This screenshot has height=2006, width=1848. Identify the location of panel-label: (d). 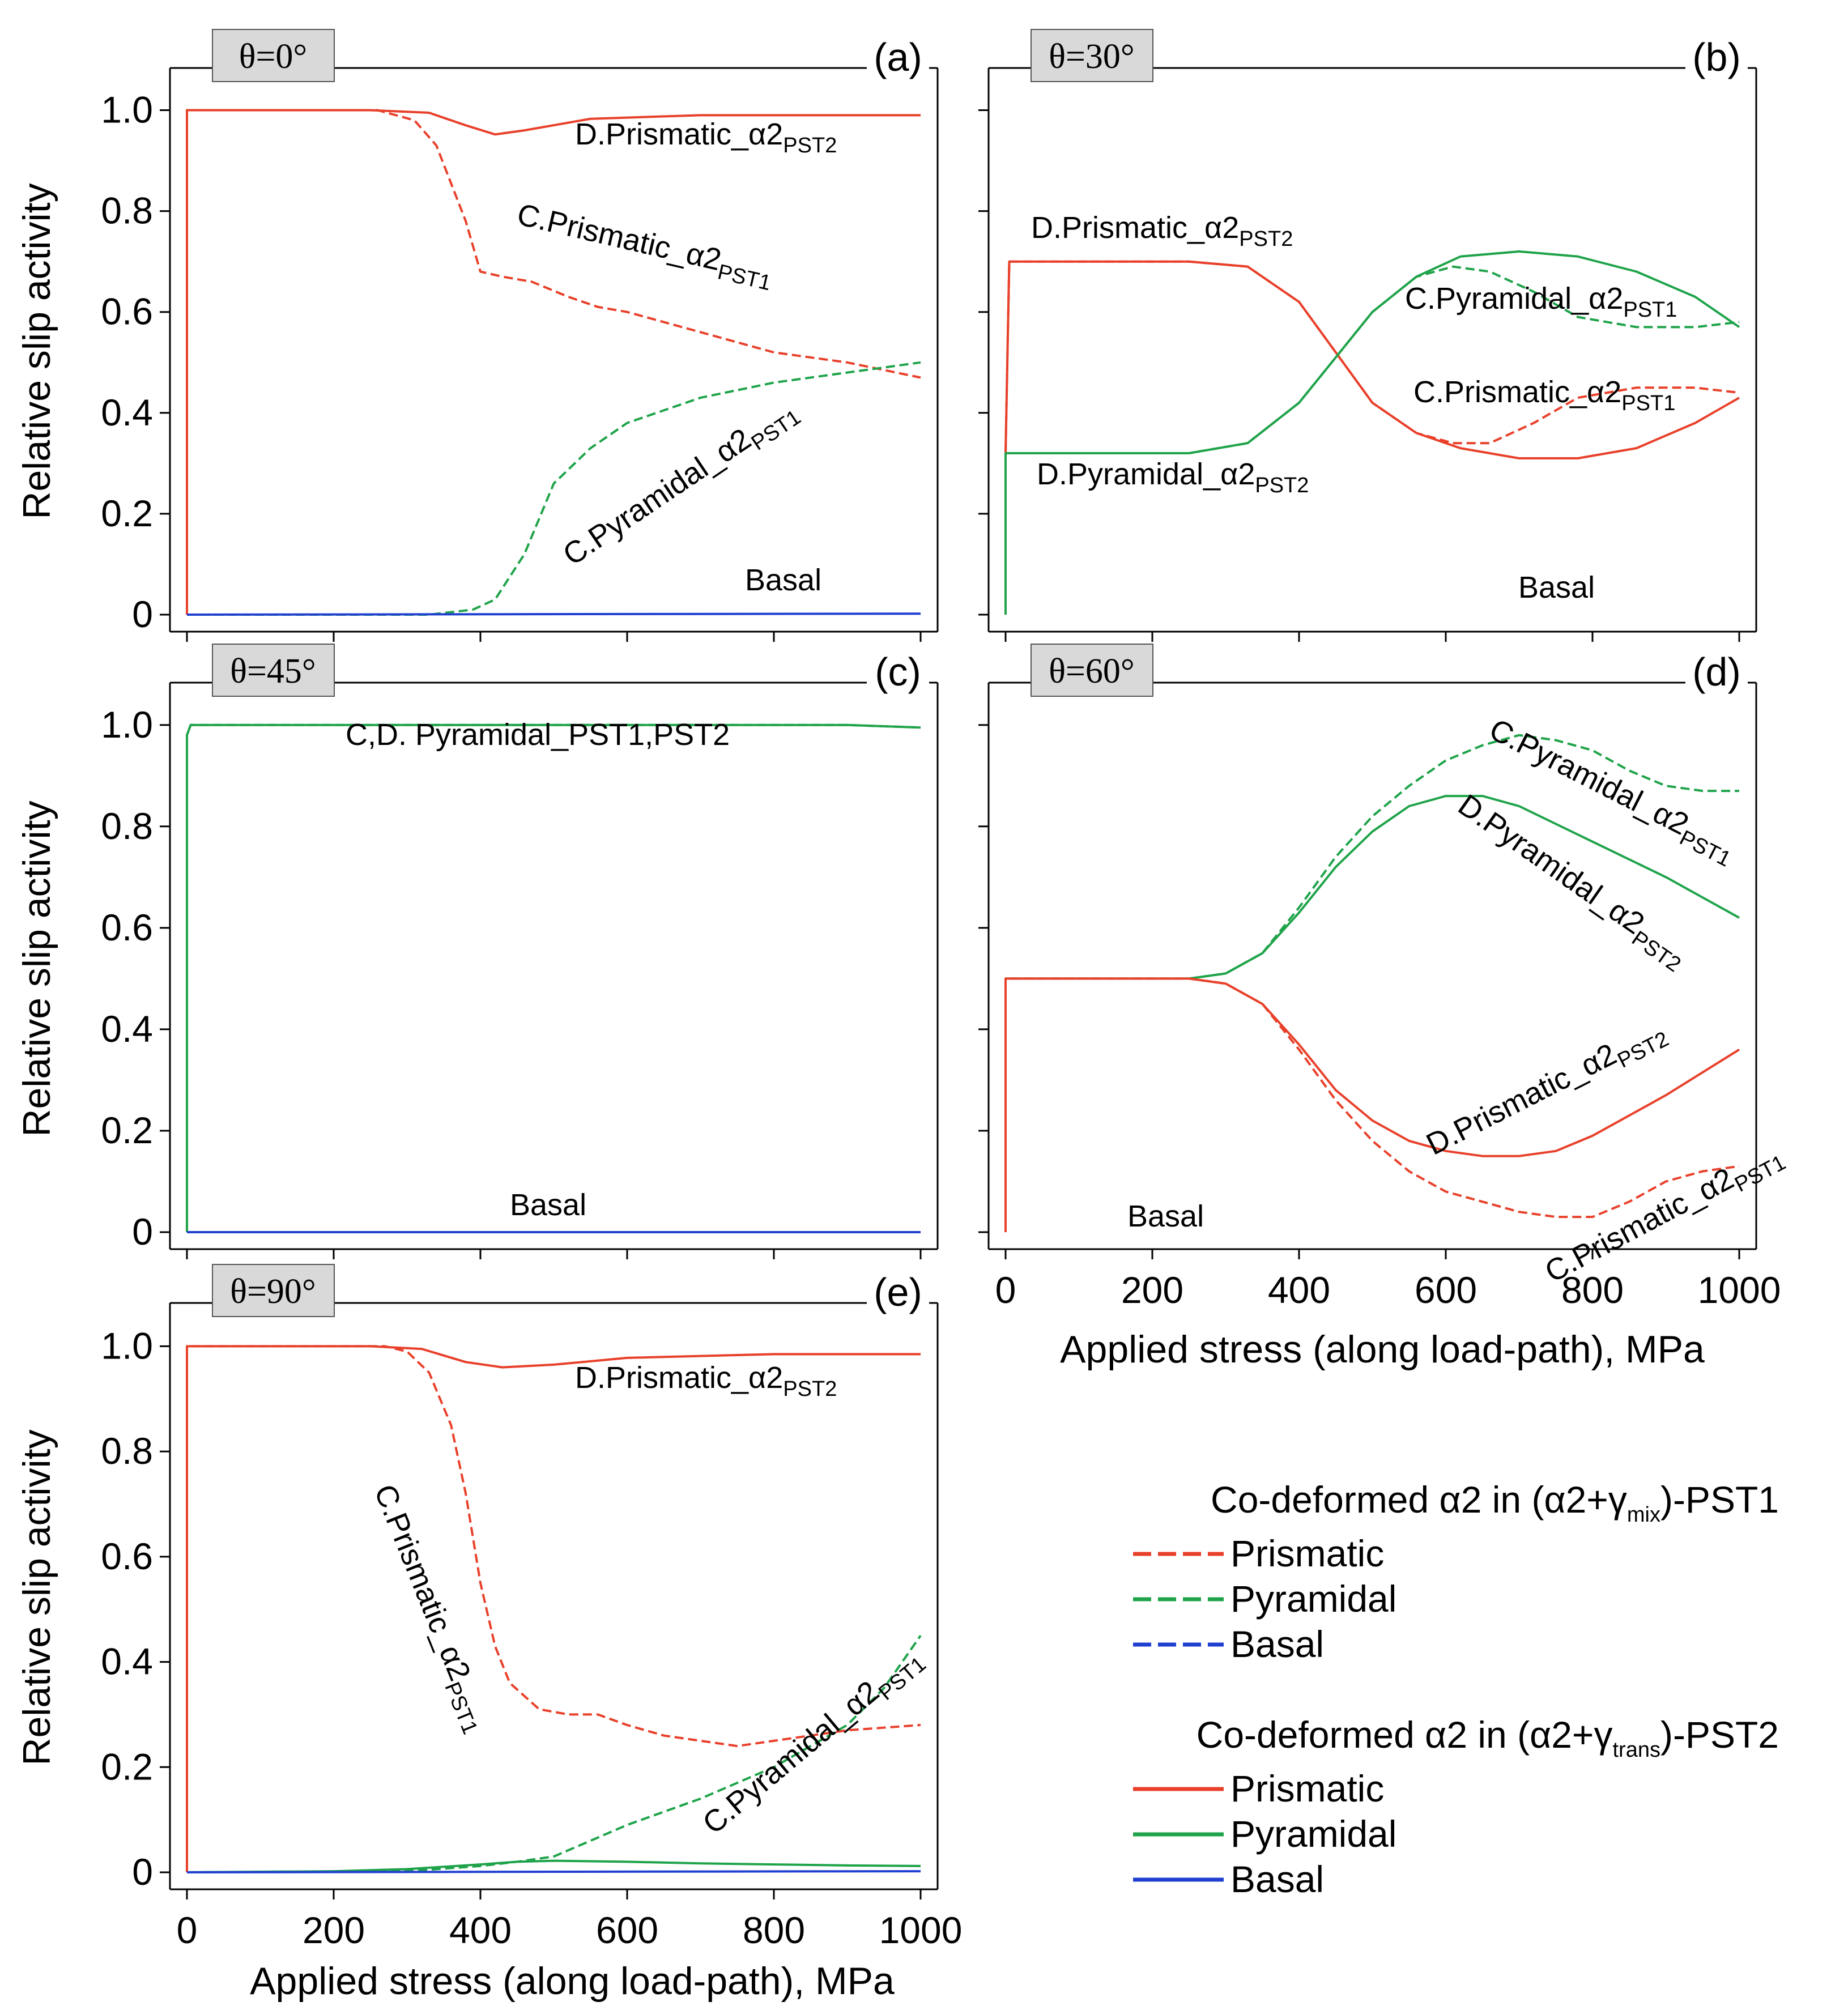
(1716, 672).